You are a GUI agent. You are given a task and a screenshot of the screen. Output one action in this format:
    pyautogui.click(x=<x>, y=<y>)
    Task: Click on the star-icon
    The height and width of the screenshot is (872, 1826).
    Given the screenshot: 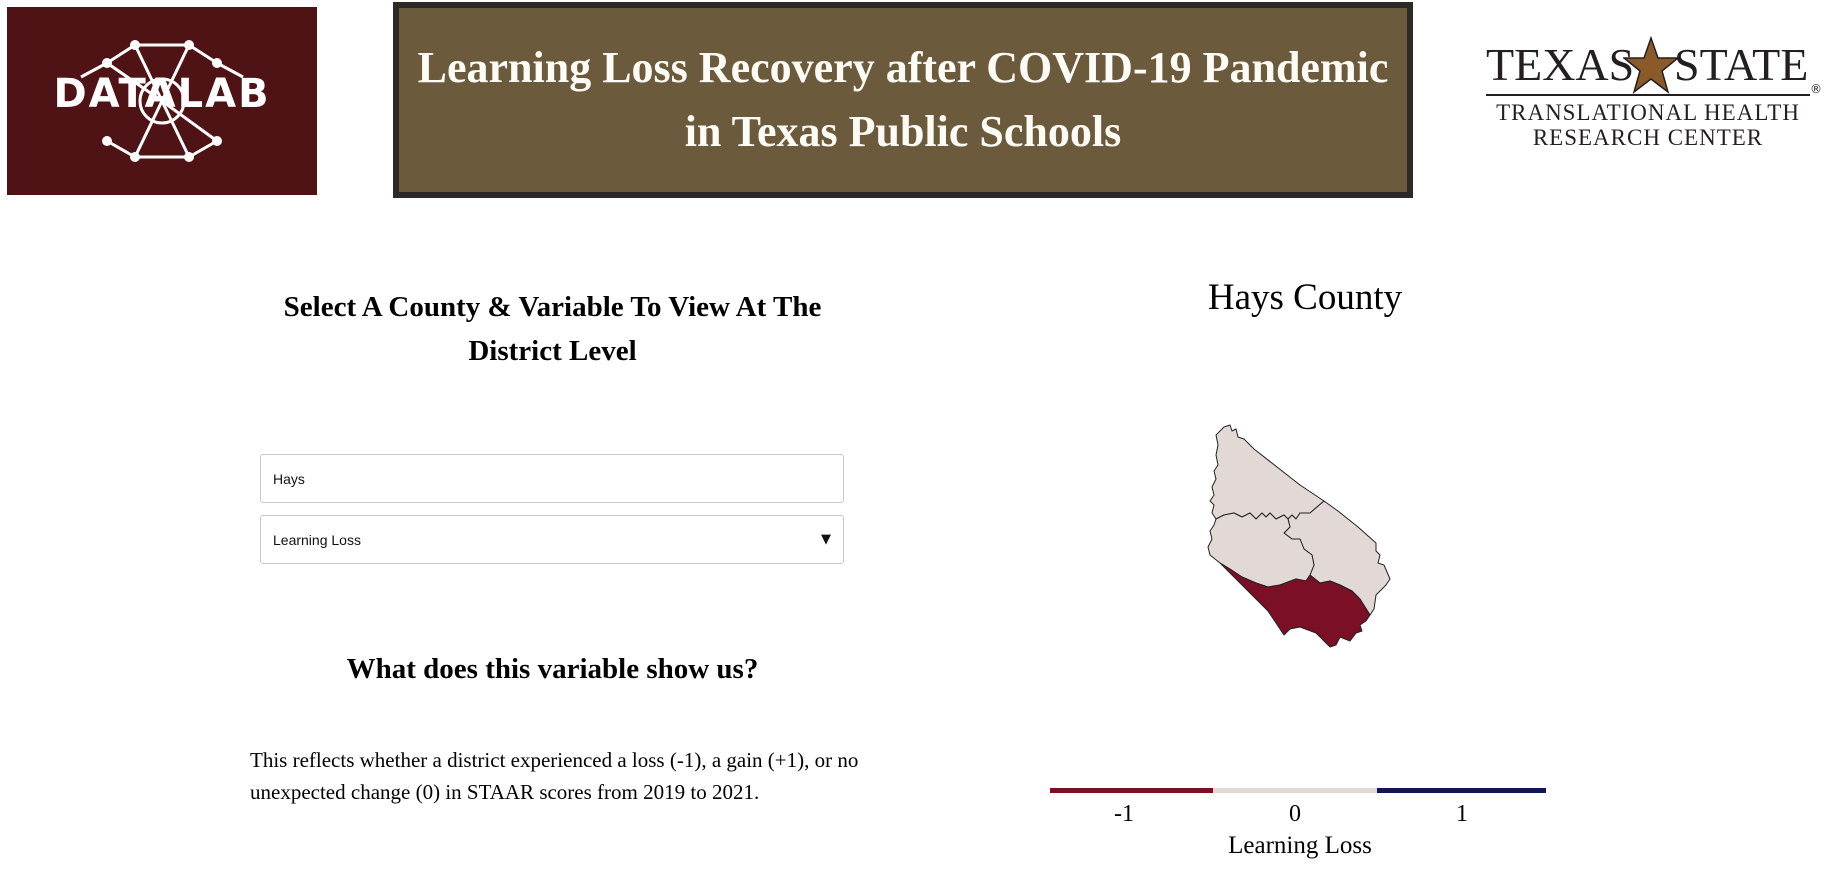 What is the action you would take?
    pyautogui.click(x=1651, y=65)
    